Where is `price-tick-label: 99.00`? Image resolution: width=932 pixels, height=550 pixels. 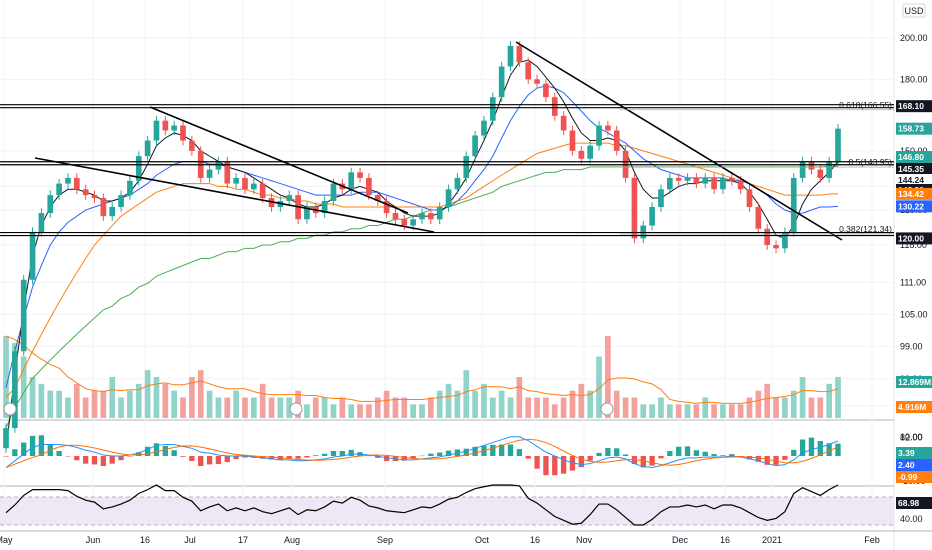
price-tick-label: 99.00 is located at coordinates (911, 347).